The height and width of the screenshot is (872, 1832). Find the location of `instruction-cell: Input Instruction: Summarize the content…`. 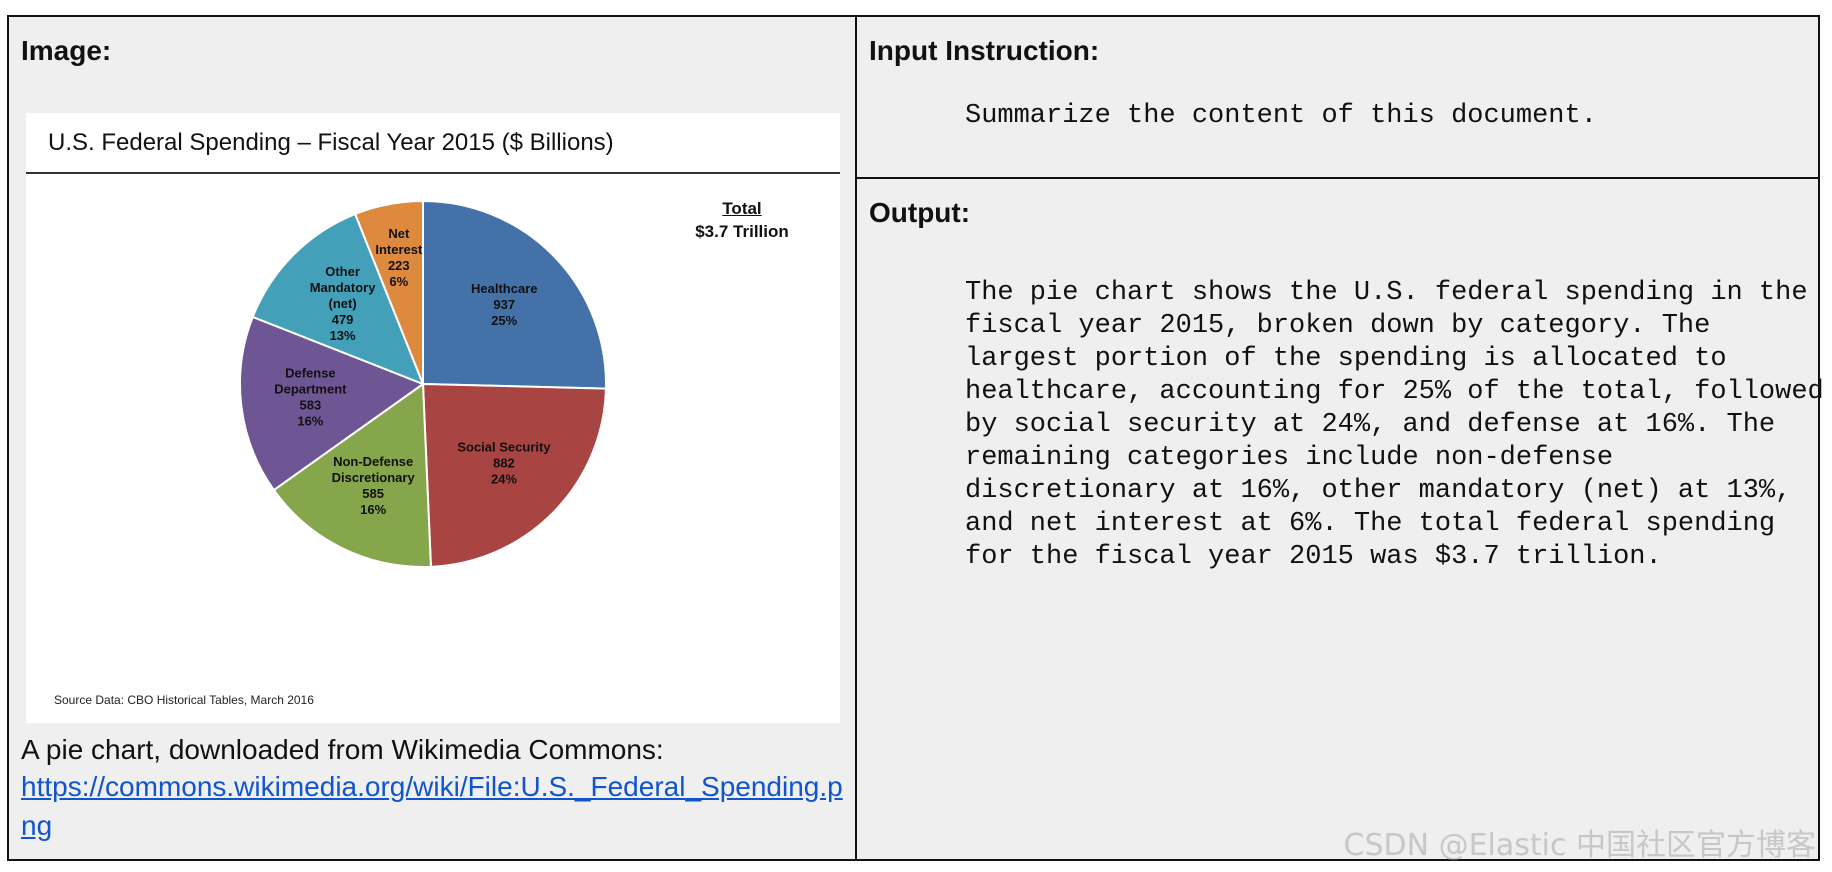

instruction-cell: Input Instruction: Summarize the content… is located at coordinates (1337, 98).